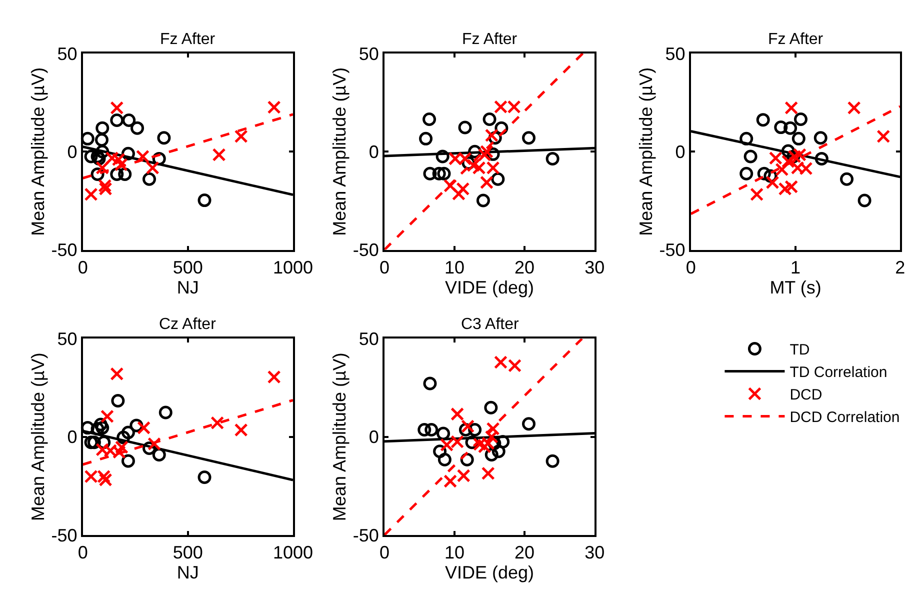 The width and height of the screenshot is (924, 602). Describe the element at coordinates (845, 417) in the screenshot. I see `legend-label: DCD Correlation` at that location.